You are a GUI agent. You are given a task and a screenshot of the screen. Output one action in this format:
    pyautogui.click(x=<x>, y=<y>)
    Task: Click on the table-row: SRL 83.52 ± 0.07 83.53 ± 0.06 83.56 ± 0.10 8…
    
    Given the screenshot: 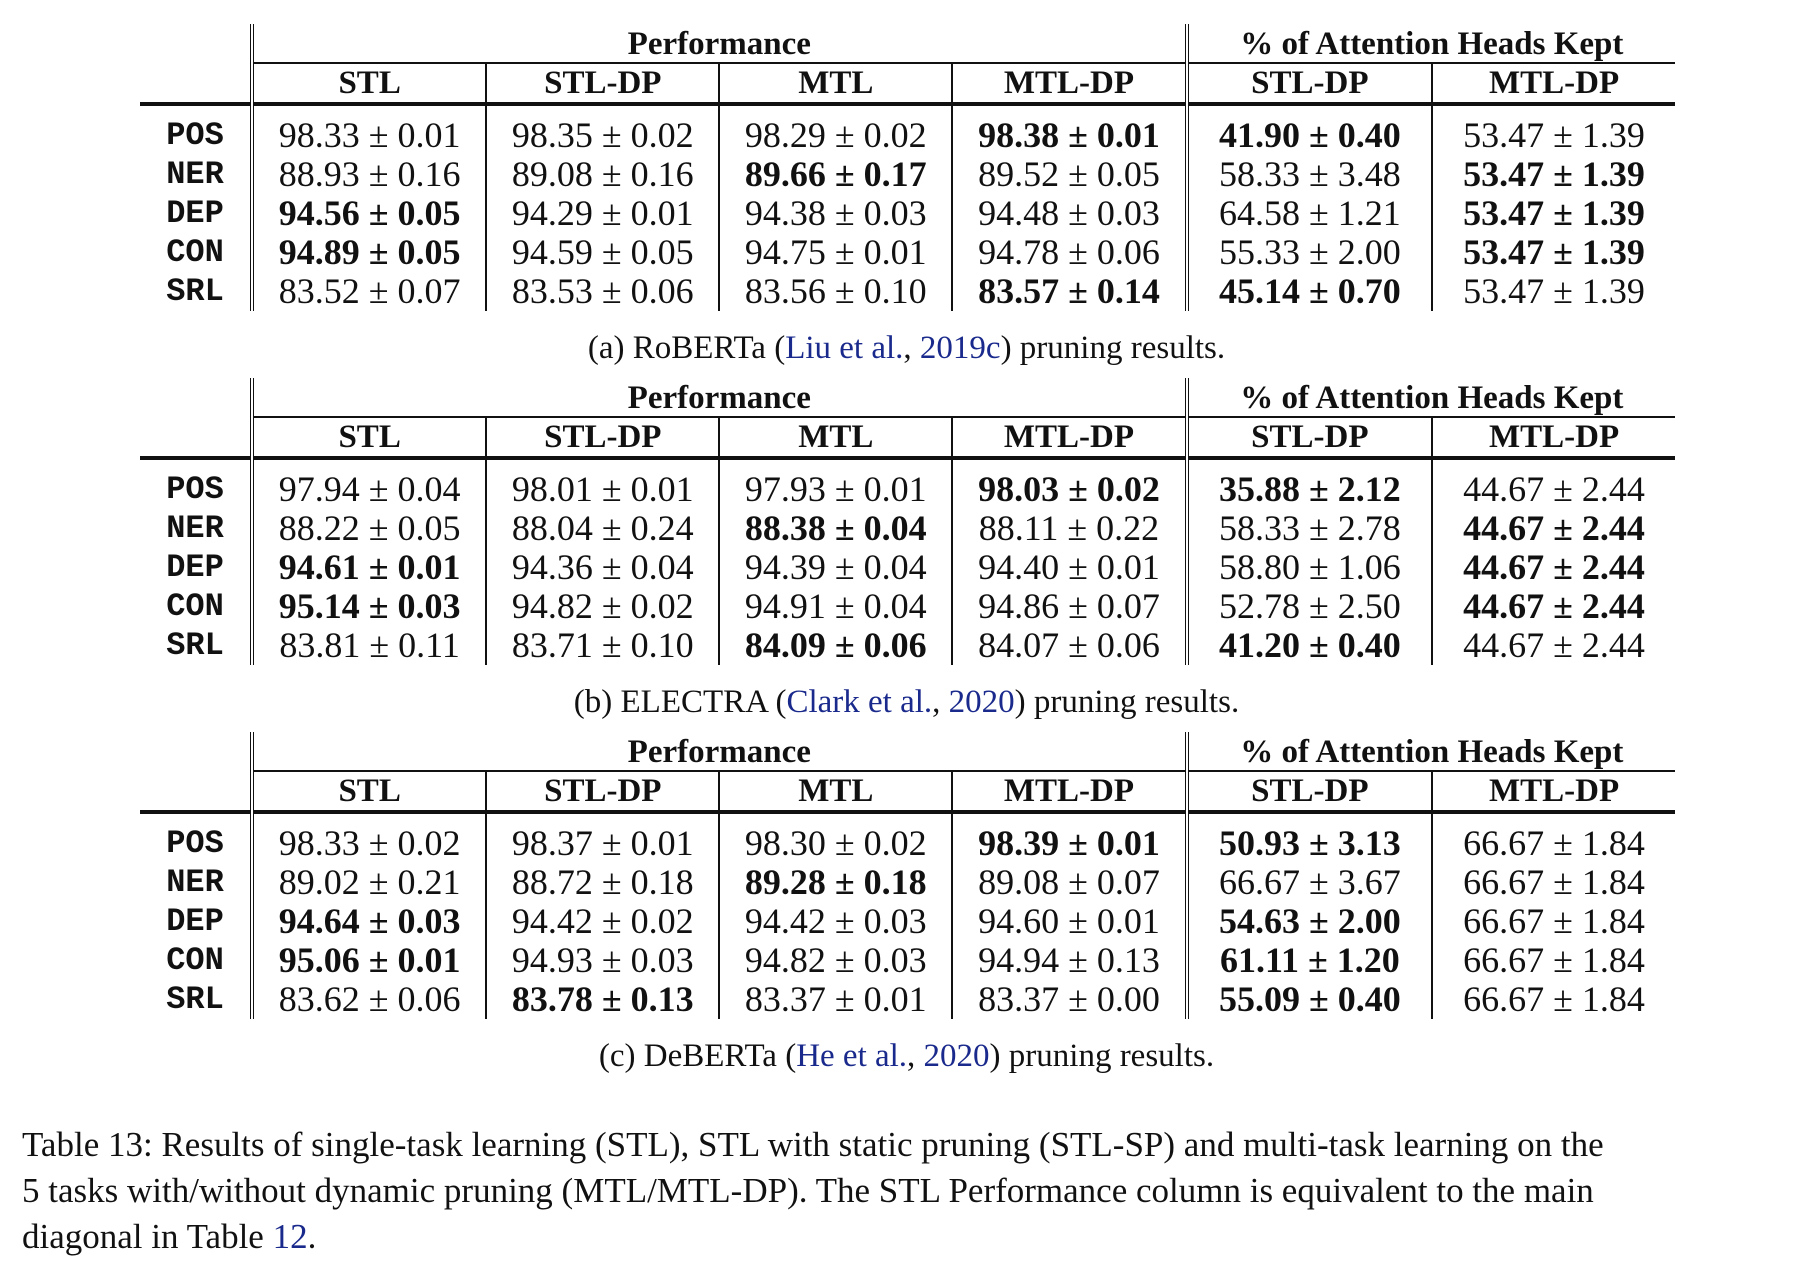 What is the action you would take?
    pyautogui.click(x=907, y=291)
    